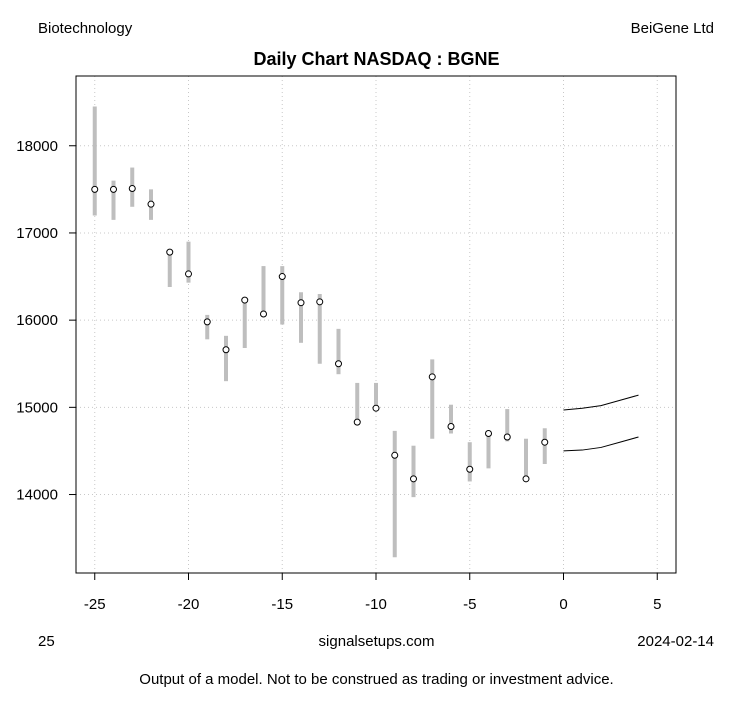 The width and height of the screenshot is (753, 708). What do you see at coordinates (37, 407) in the screenshot?
I see `y-tick-label: 15000` at bounding box center [37, 407].